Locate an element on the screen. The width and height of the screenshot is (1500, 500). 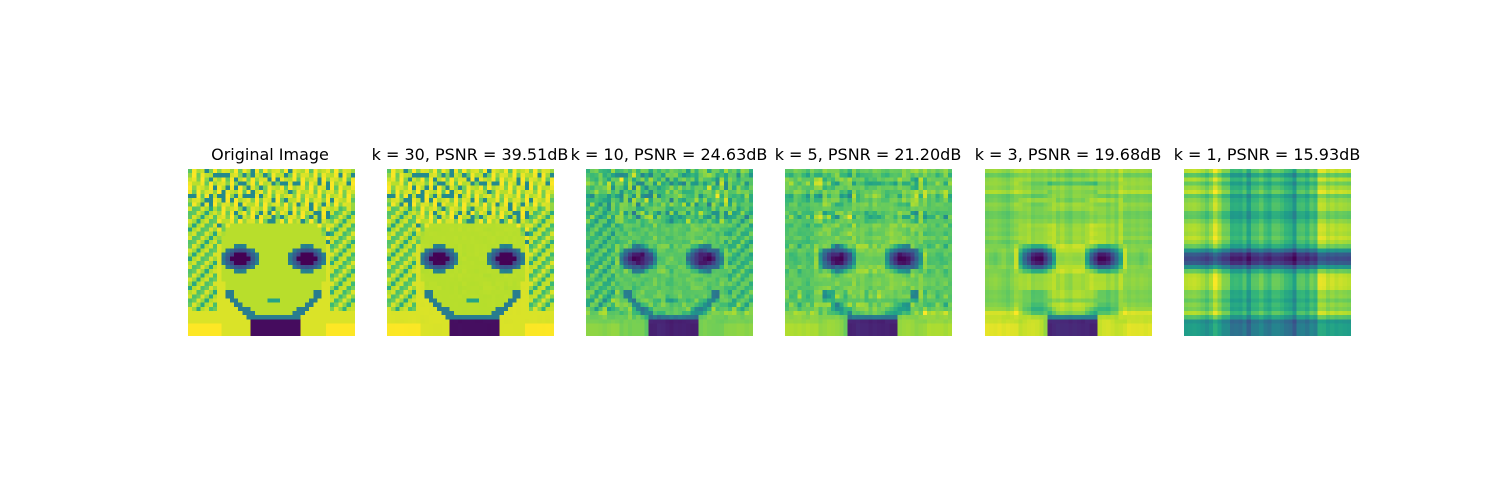
reconstruction-k1-image is located at coordinates (1267, 252).